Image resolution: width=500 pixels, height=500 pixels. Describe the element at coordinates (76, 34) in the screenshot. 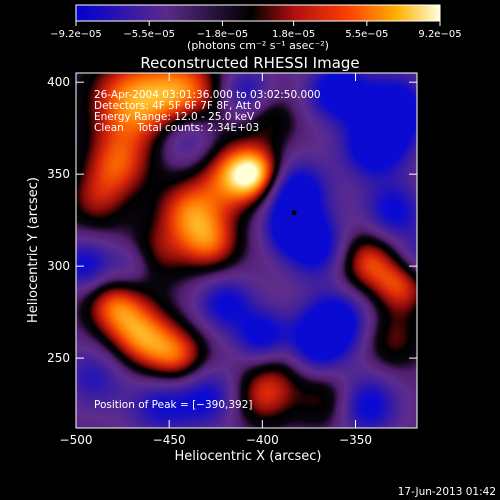

I see `colorbar-tick-label: −9.2e−05` at that location.